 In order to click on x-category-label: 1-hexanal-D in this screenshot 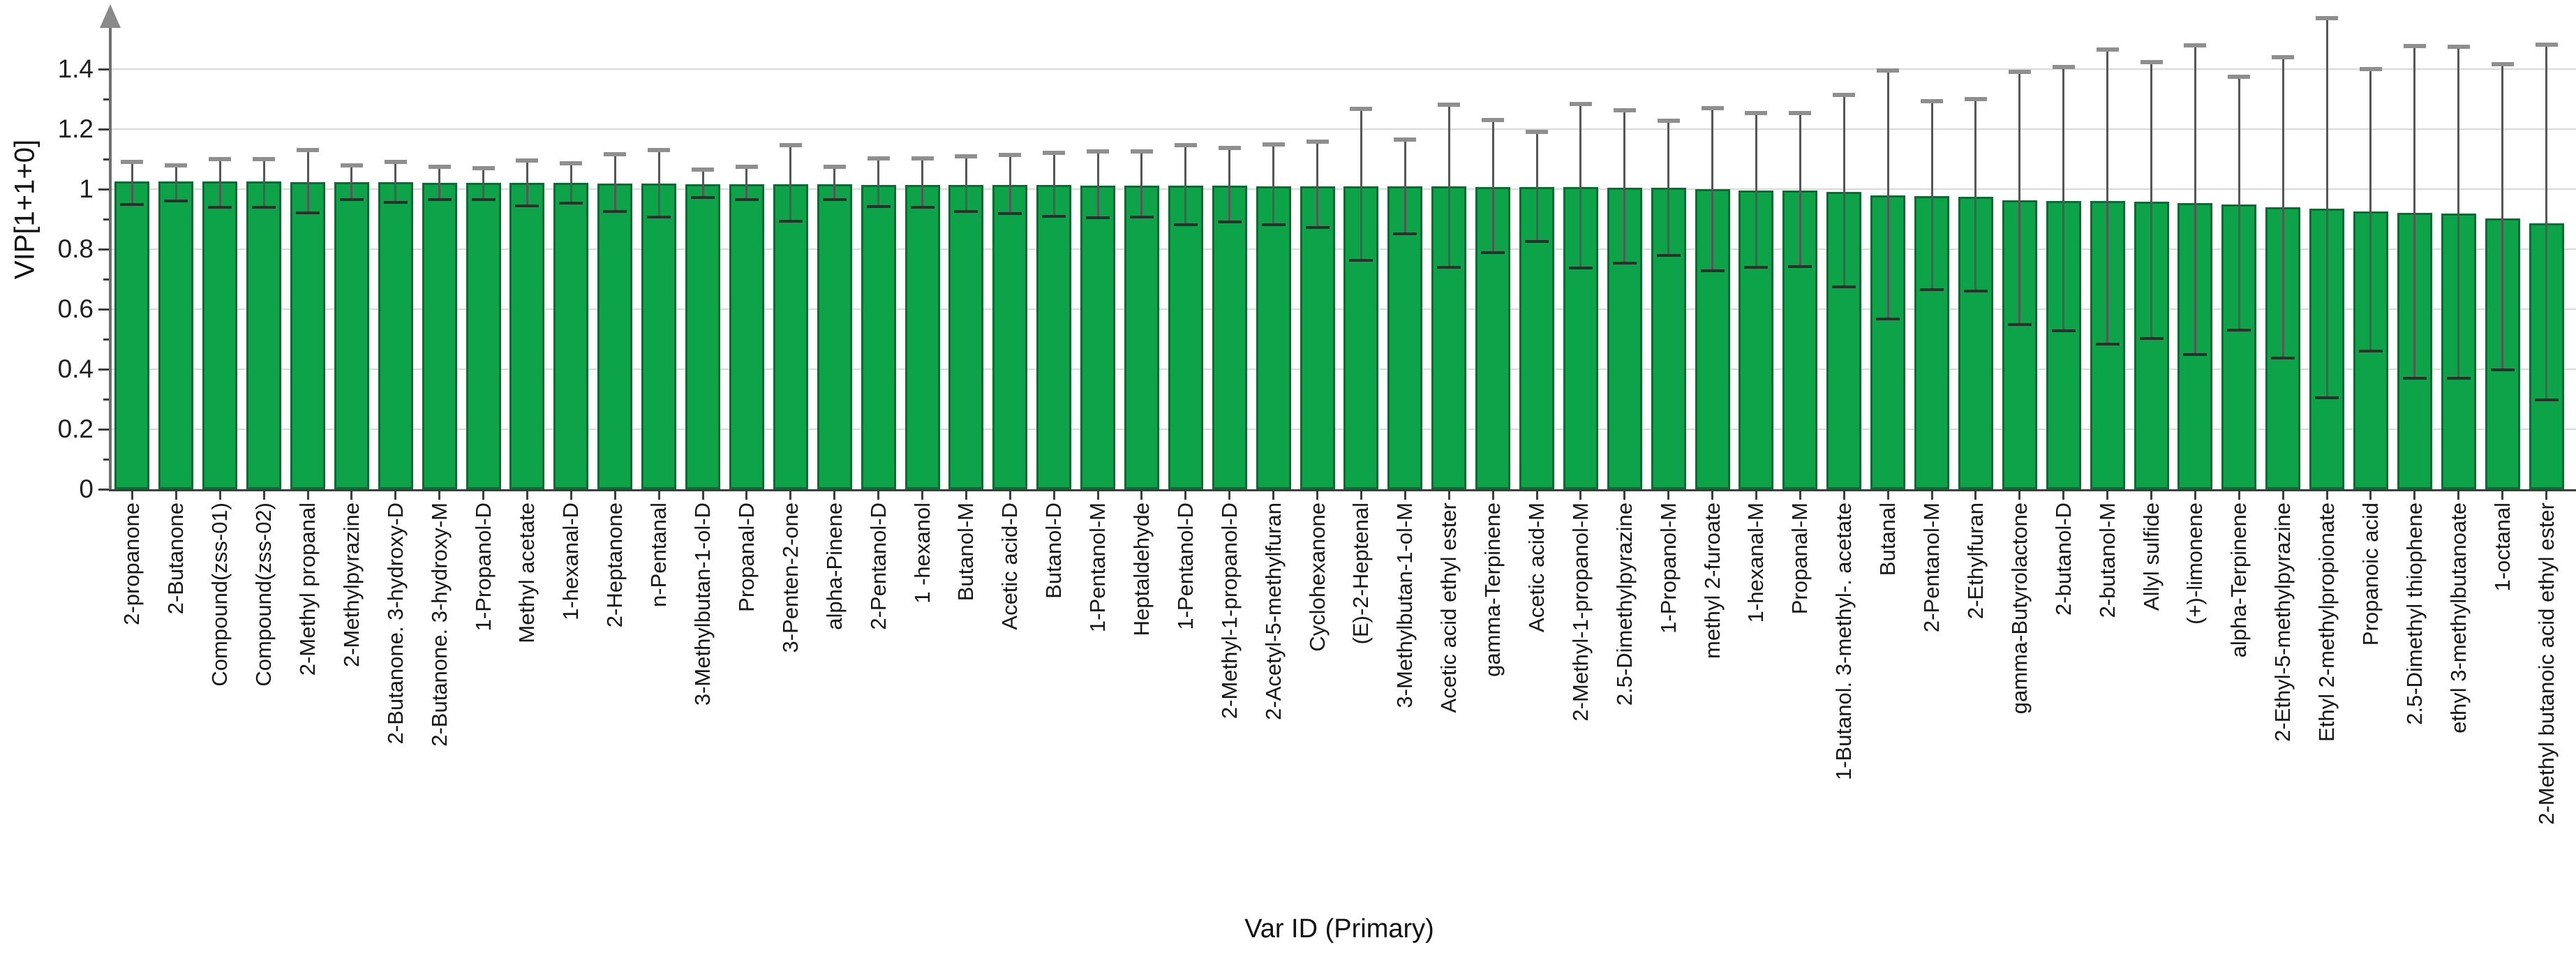, I will do `click(570, 561)`.